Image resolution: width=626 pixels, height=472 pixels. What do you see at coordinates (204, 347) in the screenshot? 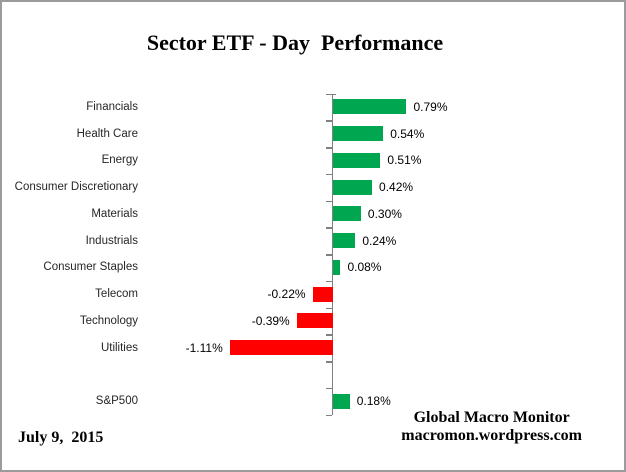
I see `value-label: -1.11%` at bounding box center [204, 347].